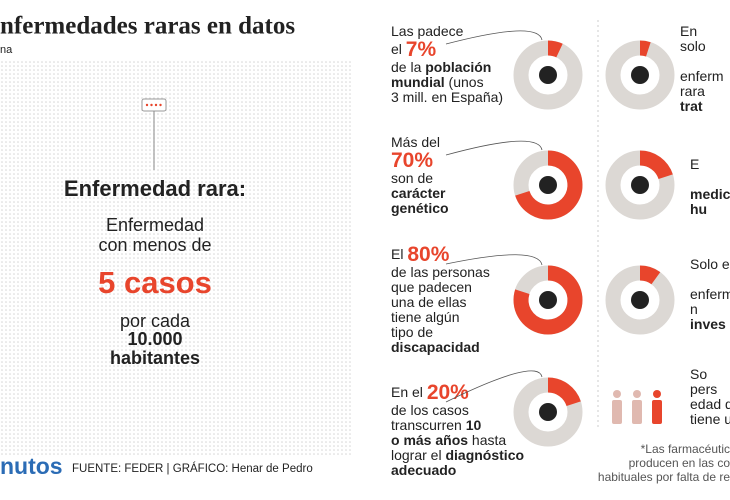  I want to click on fact-text: 3 mill. en España), so click(447, 97).